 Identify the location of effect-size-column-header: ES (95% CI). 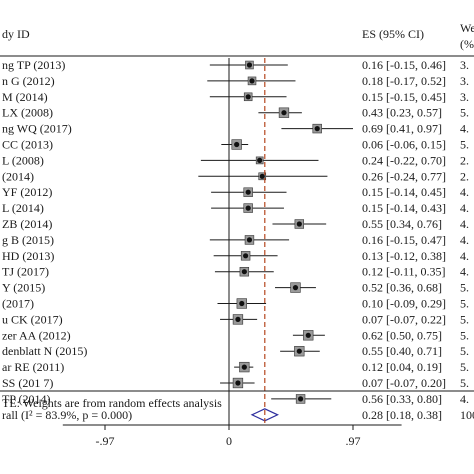
(393, 34).